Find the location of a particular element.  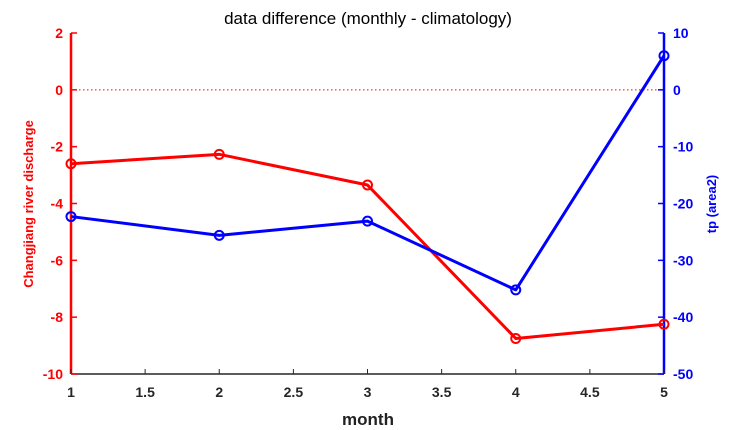

right-y-tick-label: 0 is located at coordinates (677, 90).